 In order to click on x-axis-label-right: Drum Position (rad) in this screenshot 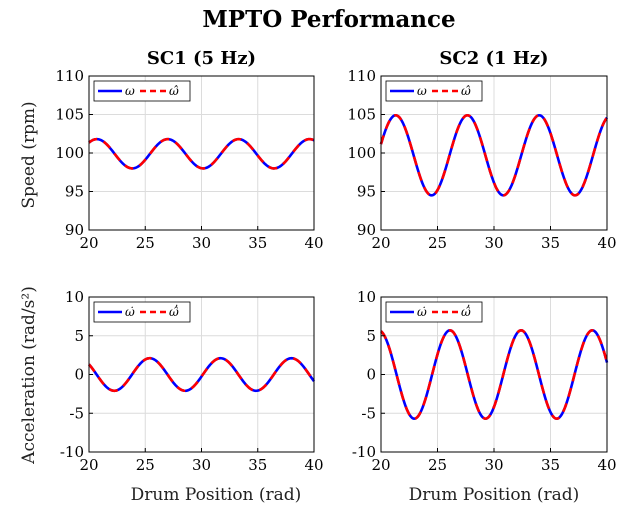, I will do `click(494, 495)`.